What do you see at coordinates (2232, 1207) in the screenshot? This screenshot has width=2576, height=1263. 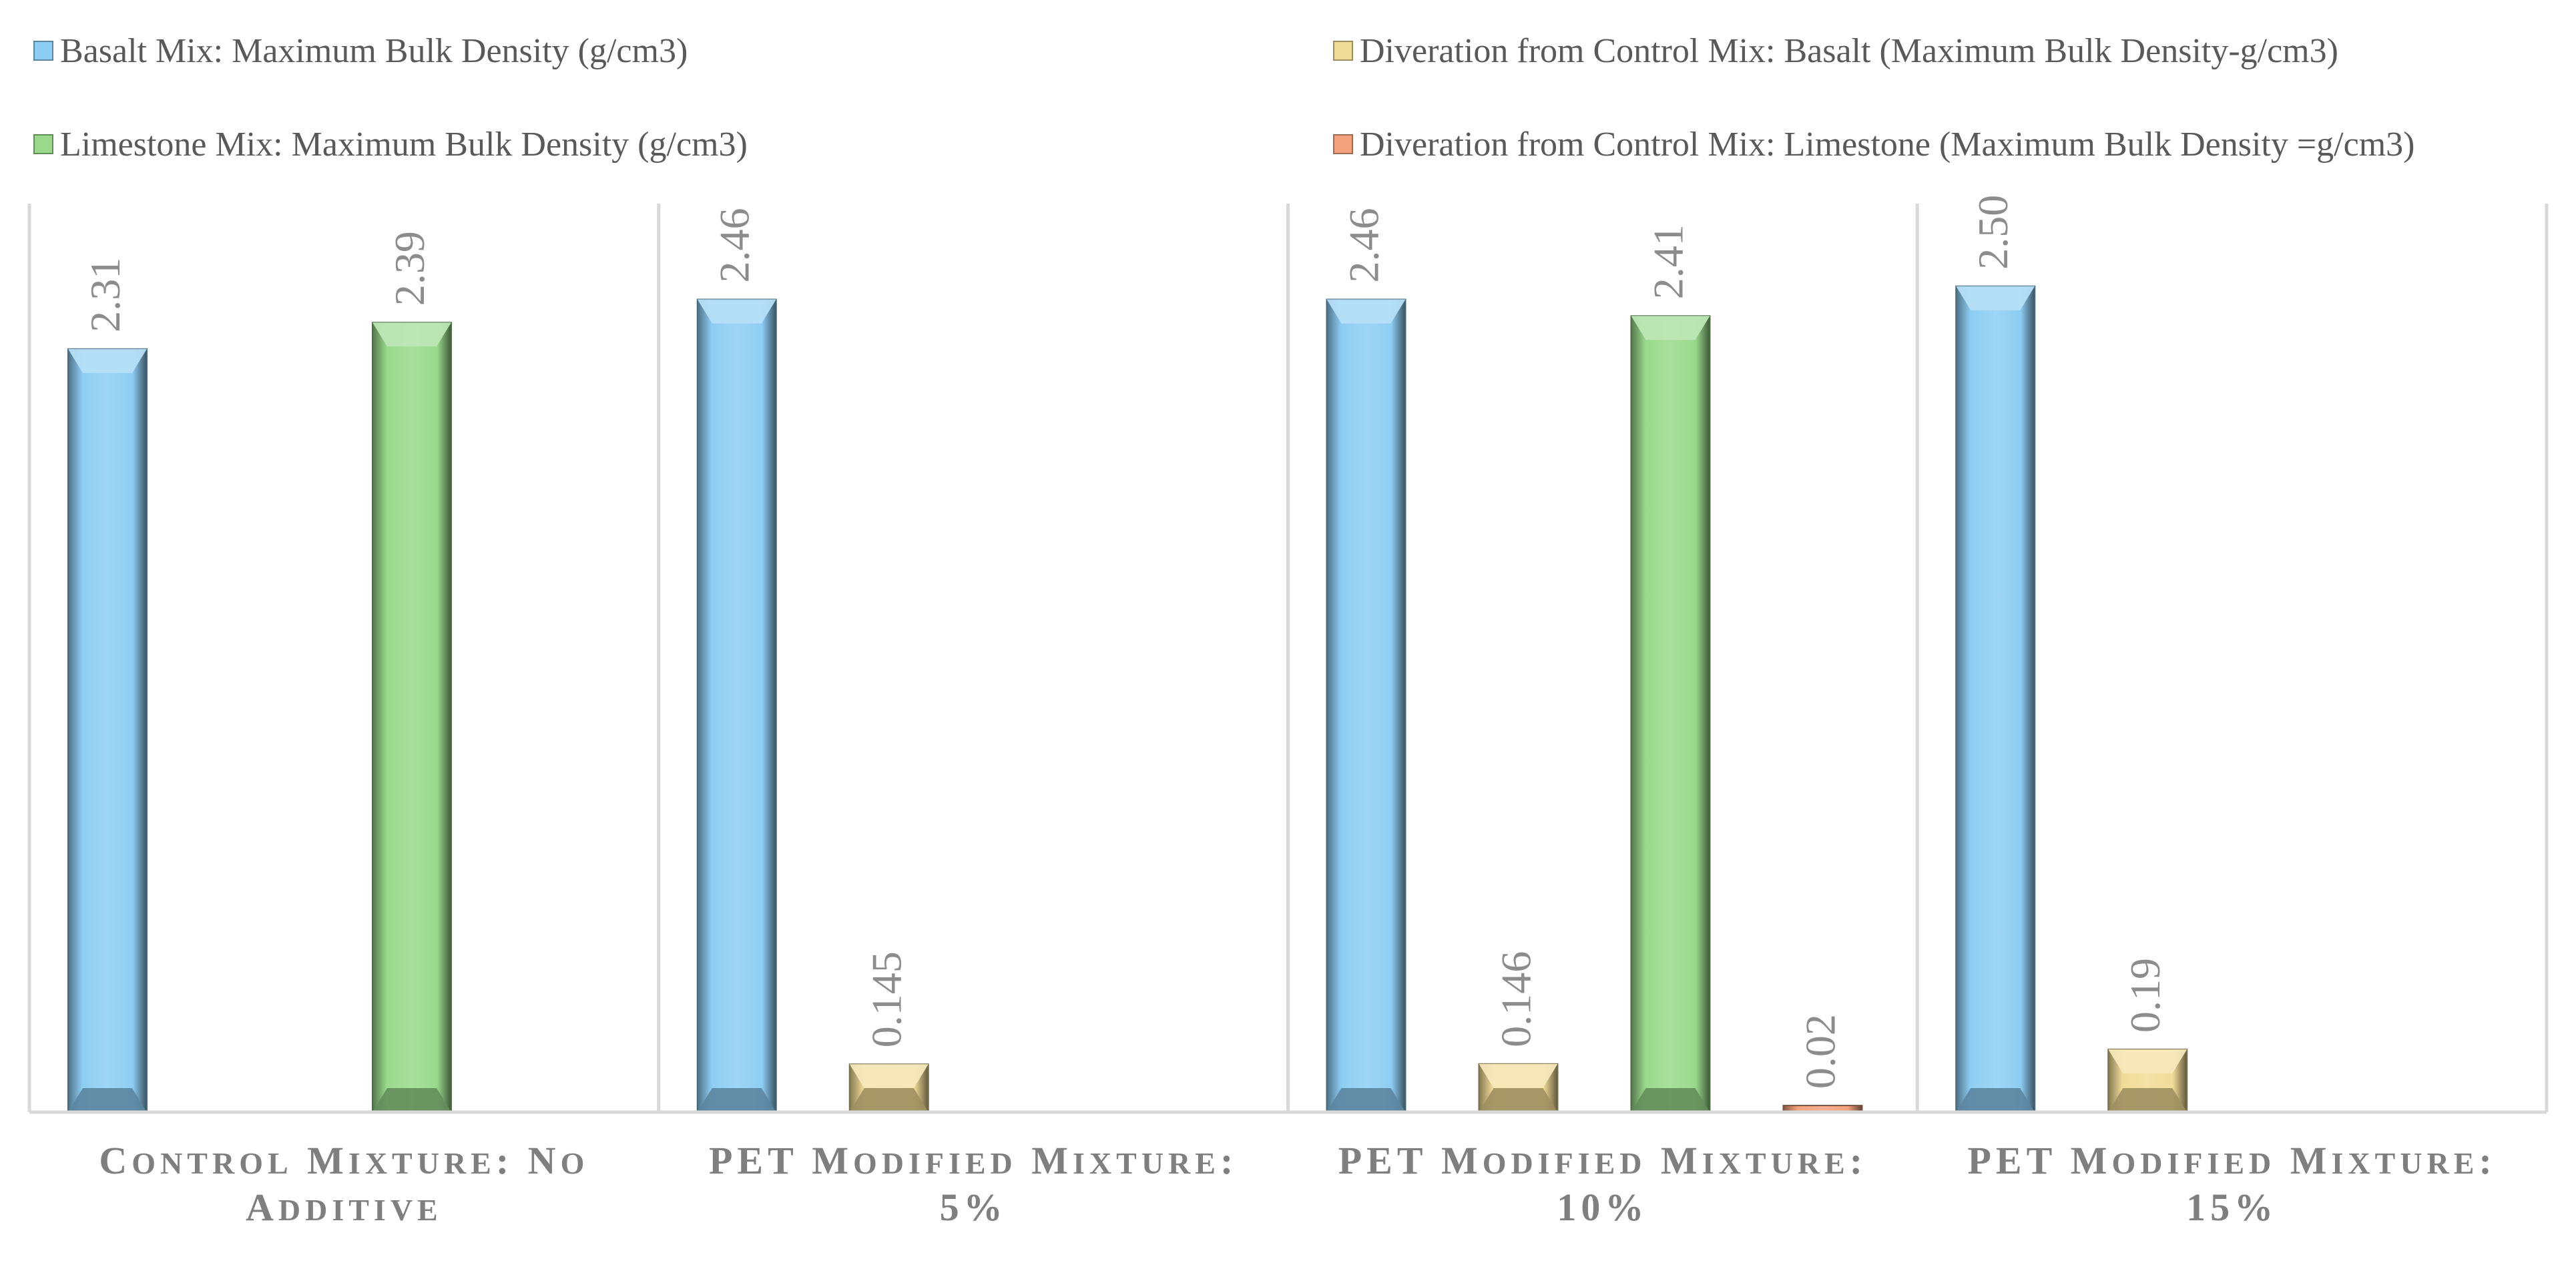 I see `category-label: 15%` at bounding box center [2232, 1207].